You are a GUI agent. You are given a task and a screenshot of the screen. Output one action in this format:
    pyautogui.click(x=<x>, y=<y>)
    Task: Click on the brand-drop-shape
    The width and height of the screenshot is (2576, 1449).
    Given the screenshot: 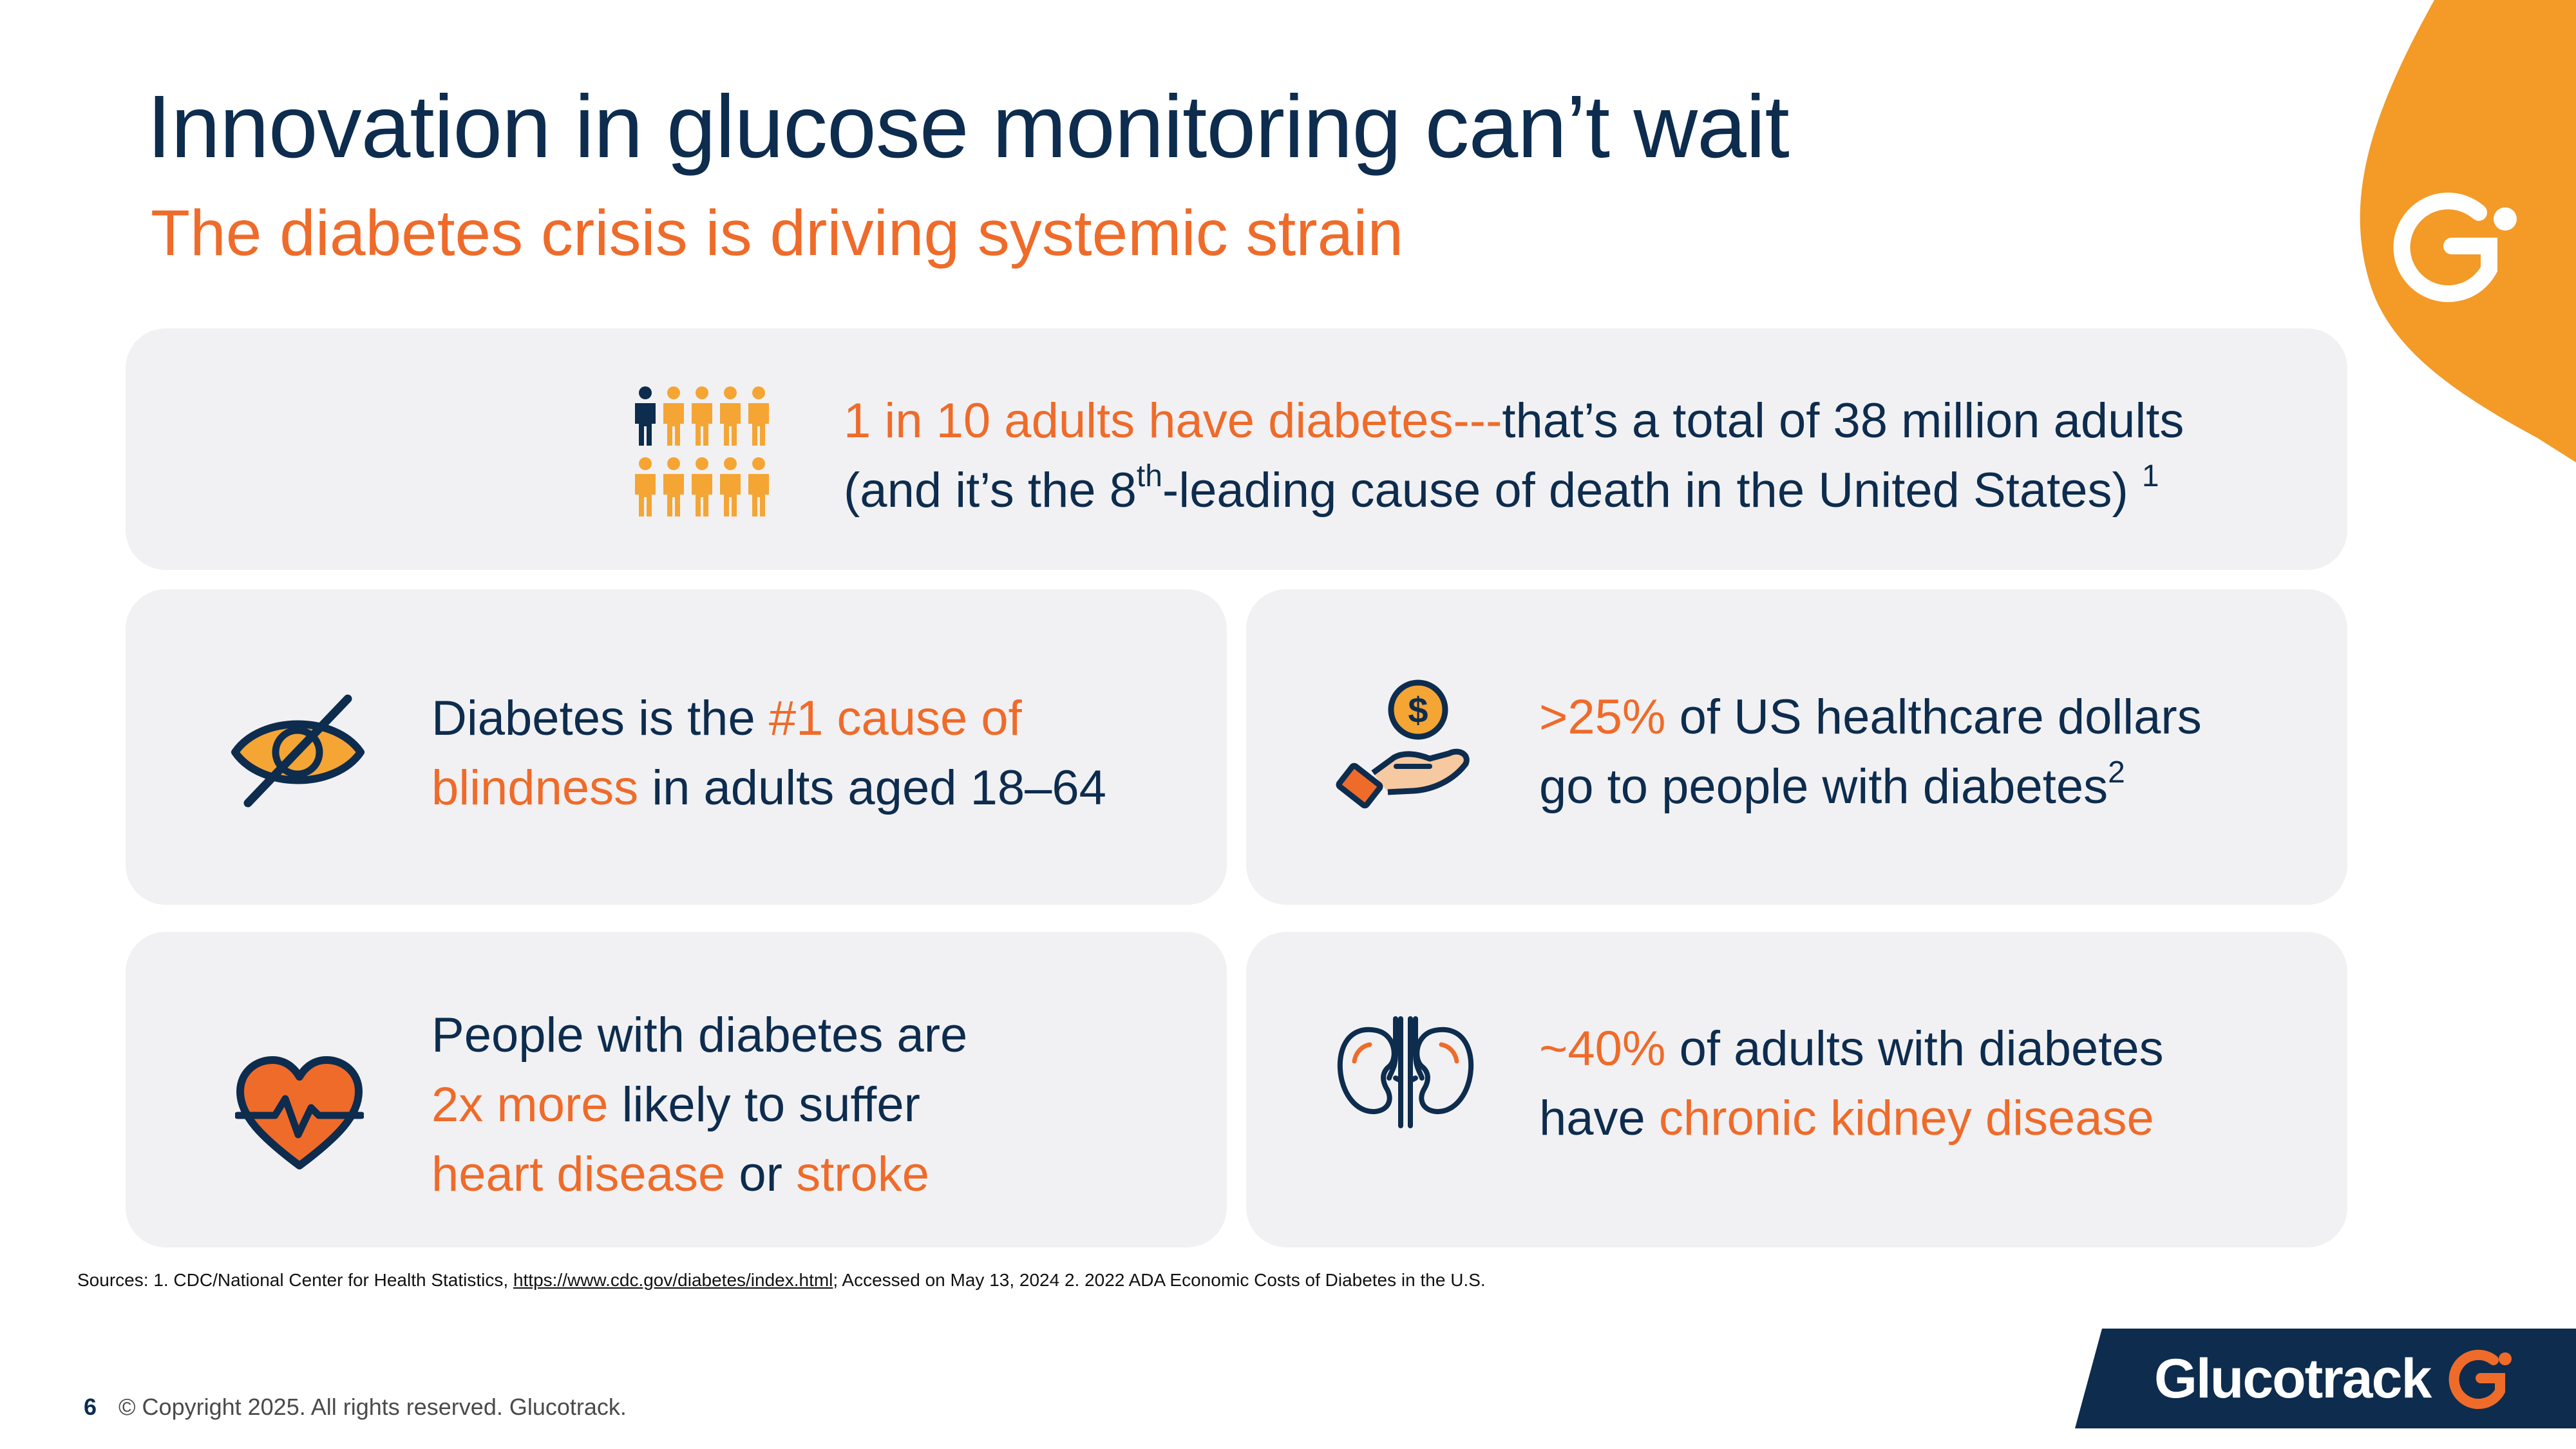 What is the action you would take?
    pyautogui.click(x=2468, y=231)
    